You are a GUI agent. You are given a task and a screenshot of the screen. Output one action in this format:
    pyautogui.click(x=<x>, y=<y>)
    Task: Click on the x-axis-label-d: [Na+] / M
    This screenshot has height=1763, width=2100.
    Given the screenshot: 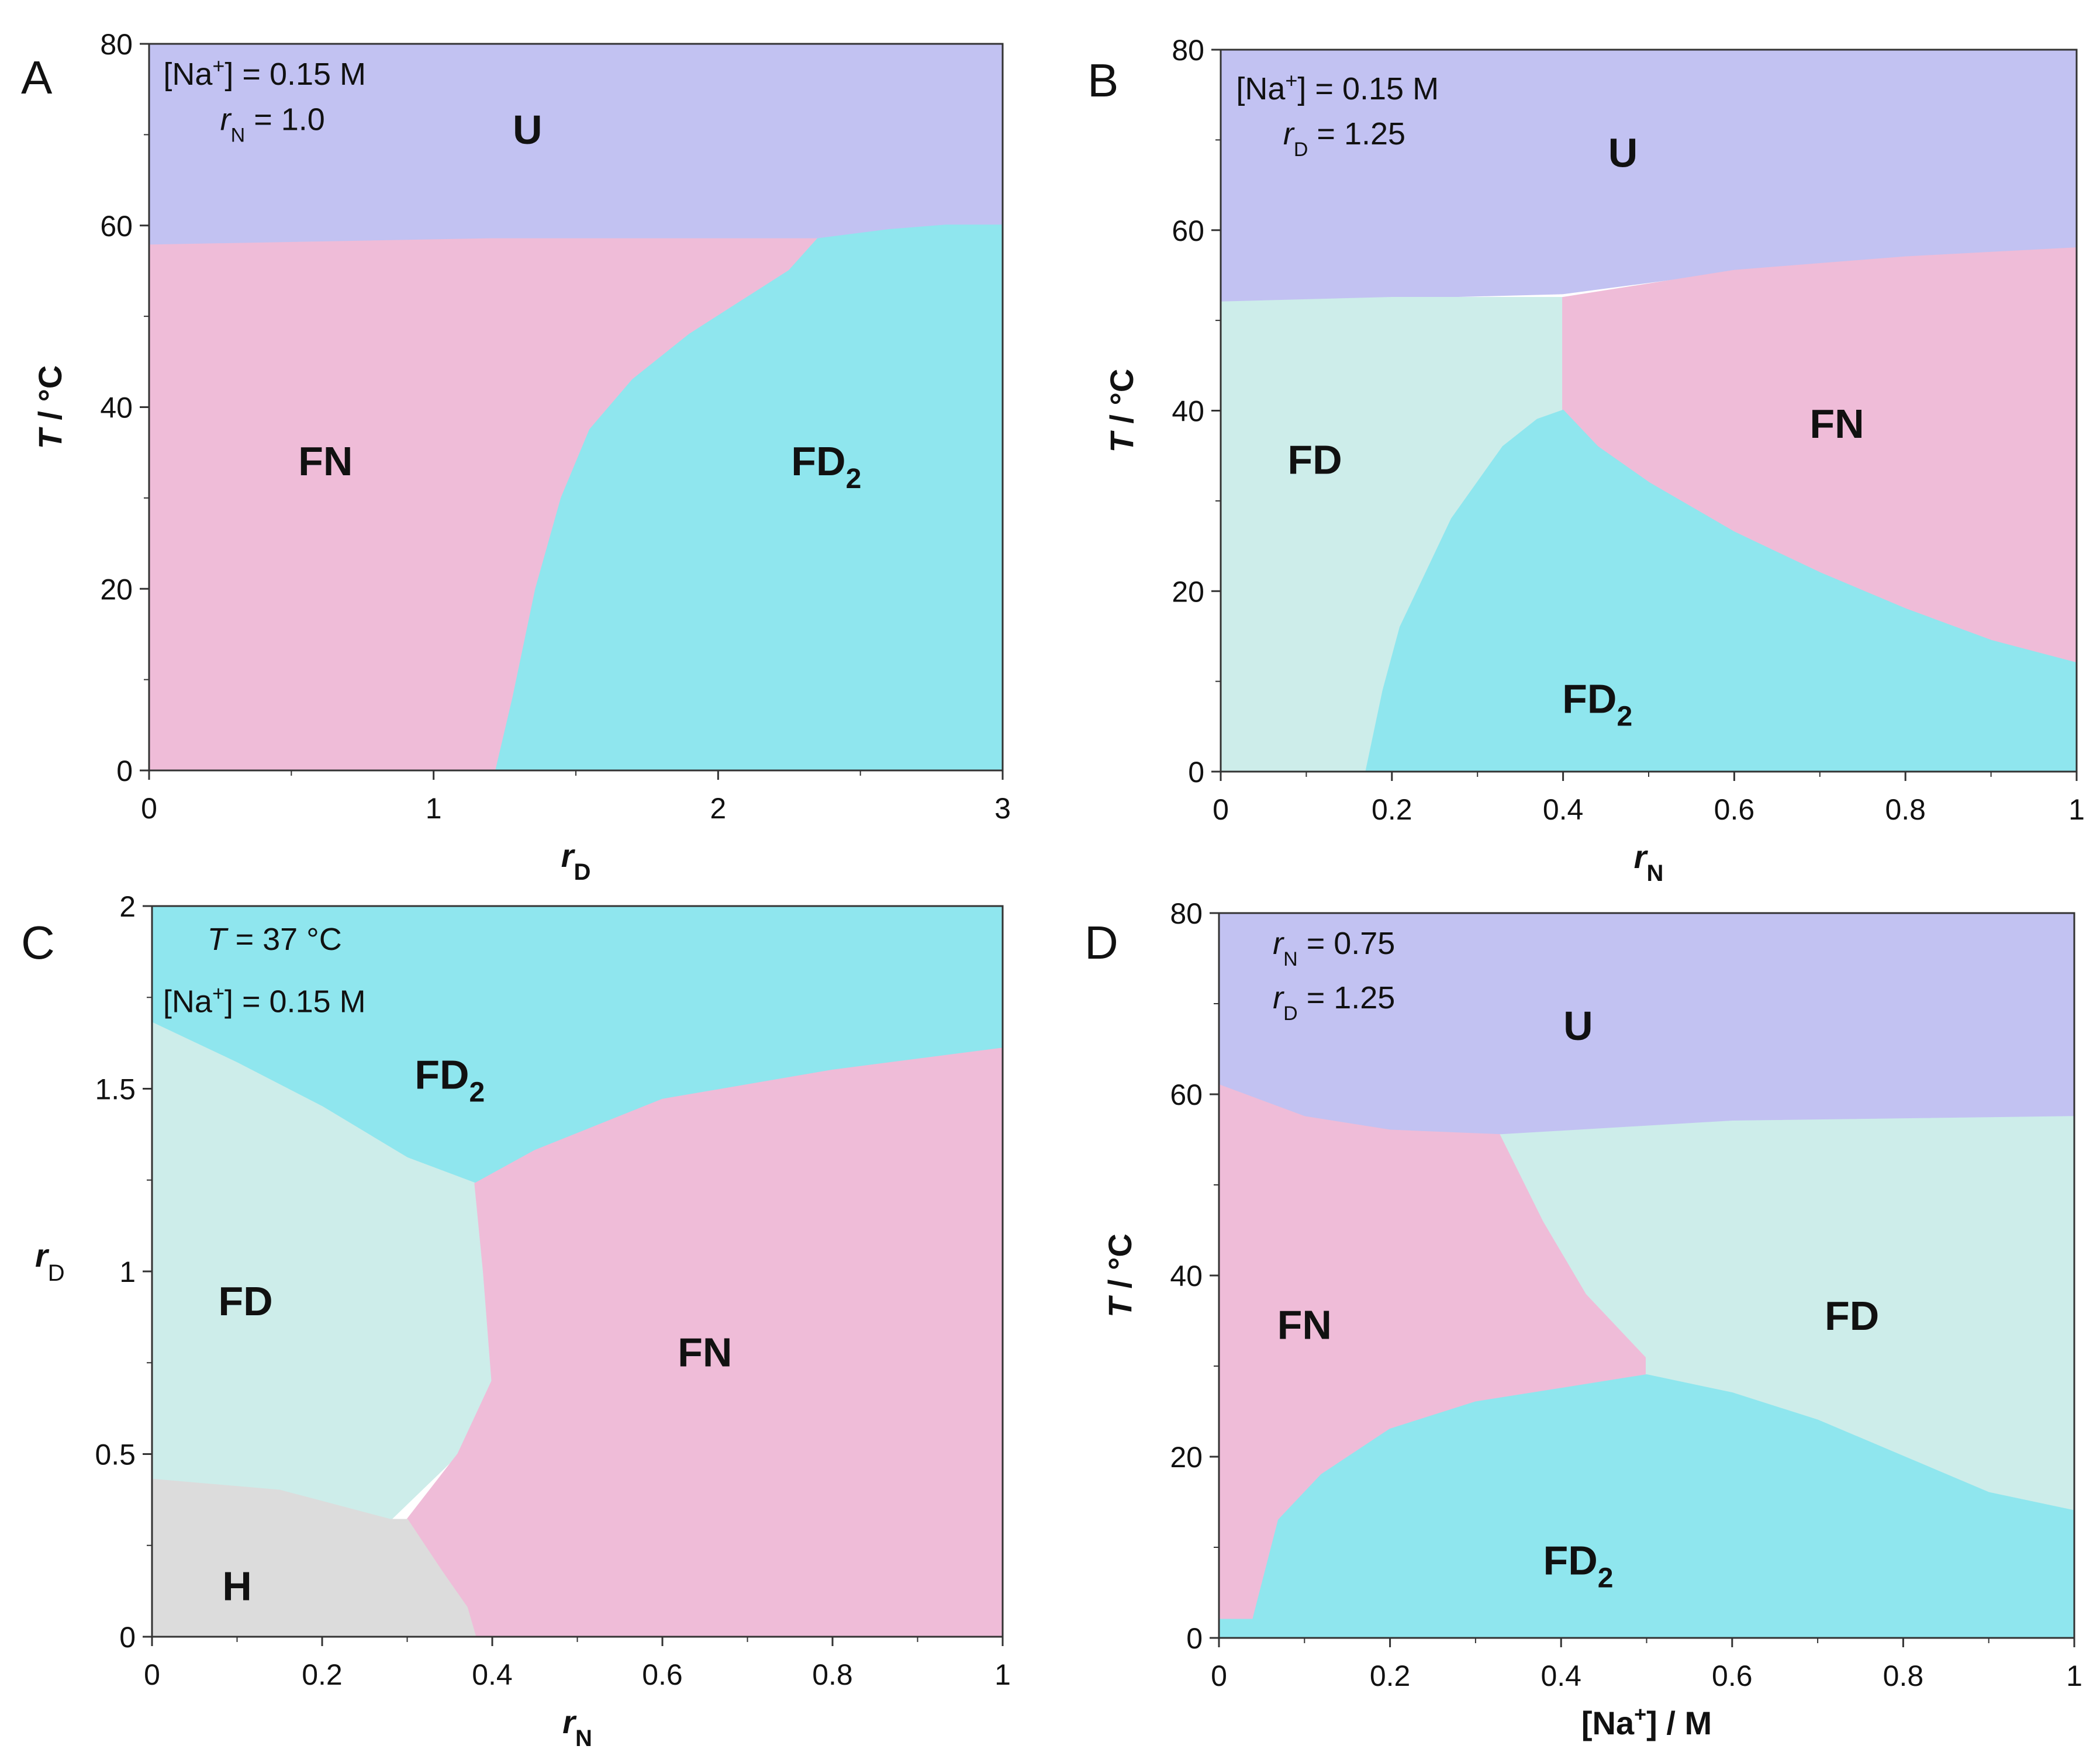 What is the action you would take?
    pyautogui.click(x=1646, y=1721)
    